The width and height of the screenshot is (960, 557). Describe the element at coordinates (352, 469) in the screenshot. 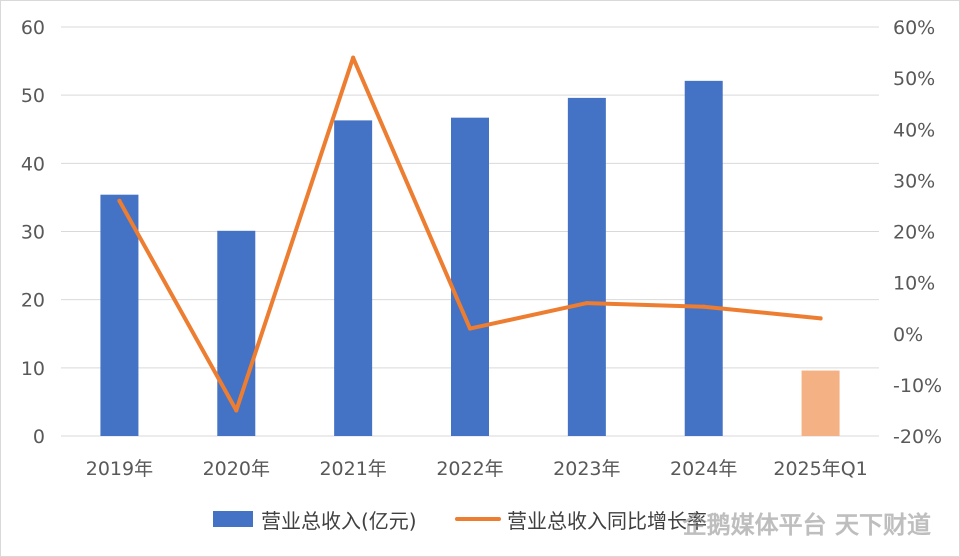

I see `x-tick-label: 2021年` at that location.